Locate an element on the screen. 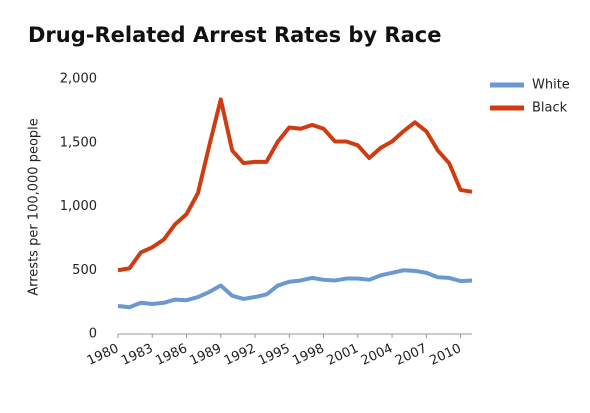 The image size is (590, 413). series-line is located at coordinates (295, 289).